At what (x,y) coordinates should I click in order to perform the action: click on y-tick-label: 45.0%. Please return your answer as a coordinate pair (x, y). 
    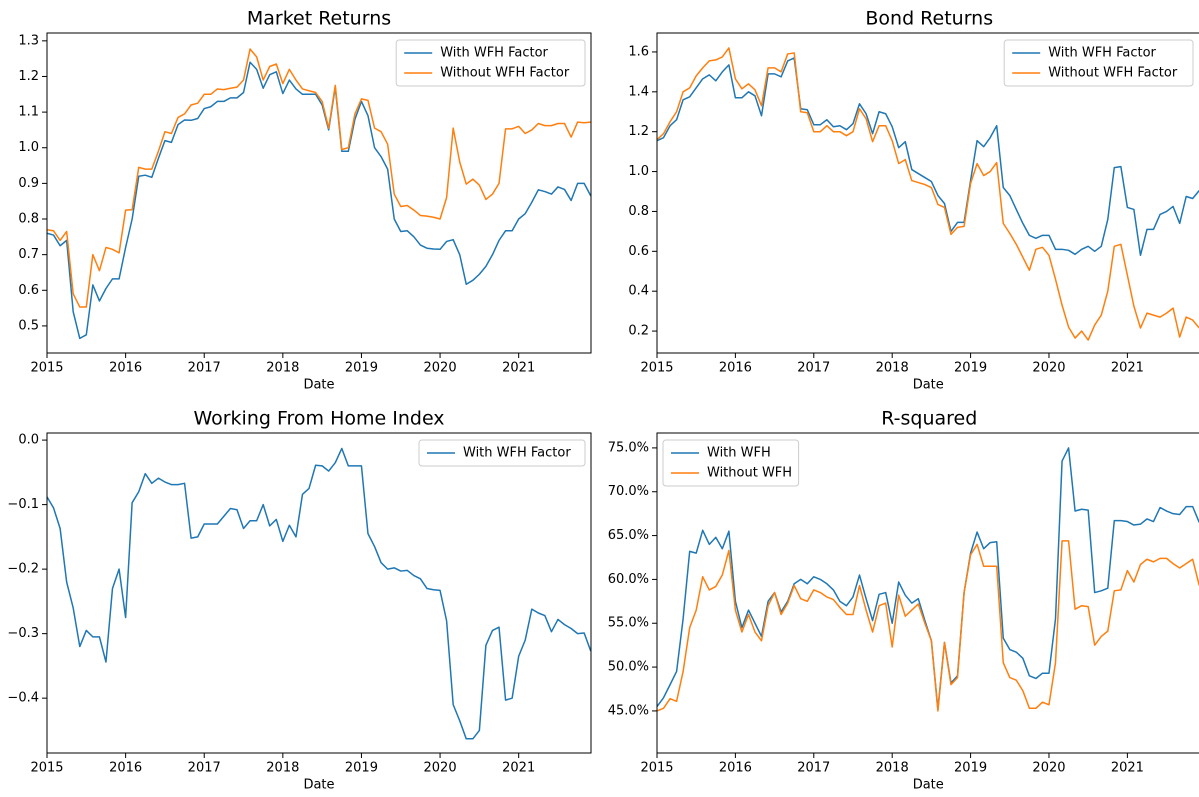
    Looking at the image, I should click on (628, 710).